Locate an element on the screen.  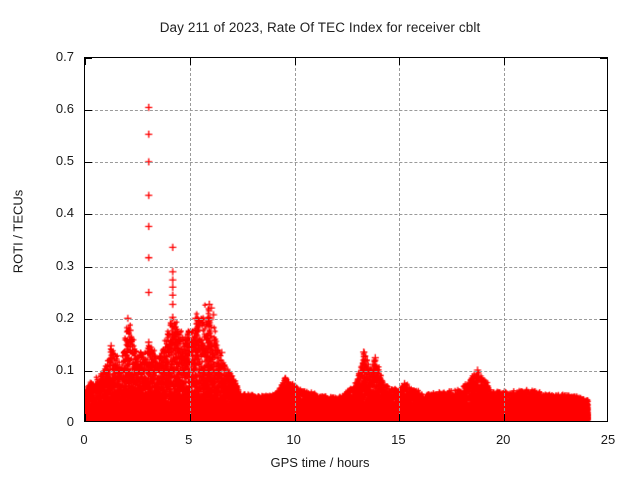
x-tick-label: 10 is located at coordinates (293, 439).